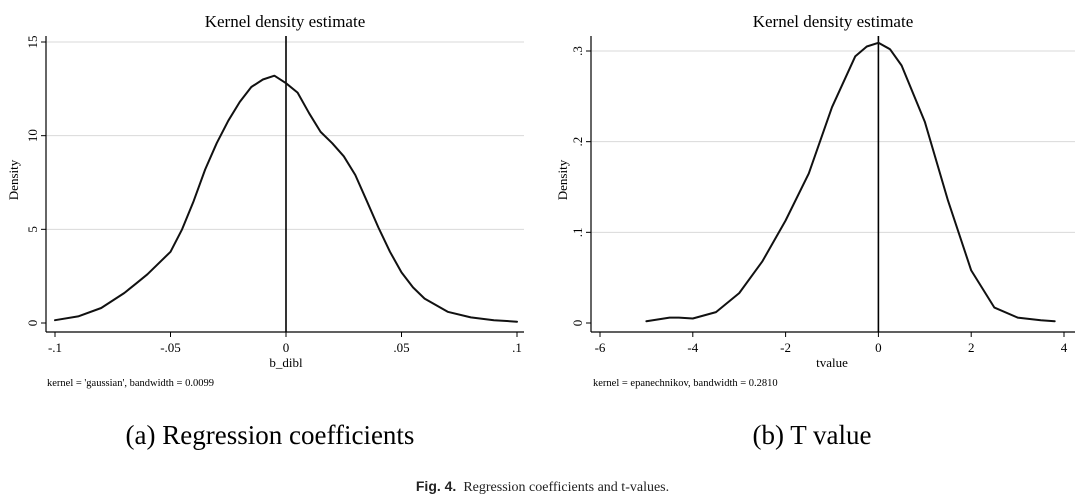 The height and width of the screenshot is (504, 1085). What do you see at coordinates (517, 347) in the screenshot?
I see `x-tick-label: .1` at bounding box center [517, 347].